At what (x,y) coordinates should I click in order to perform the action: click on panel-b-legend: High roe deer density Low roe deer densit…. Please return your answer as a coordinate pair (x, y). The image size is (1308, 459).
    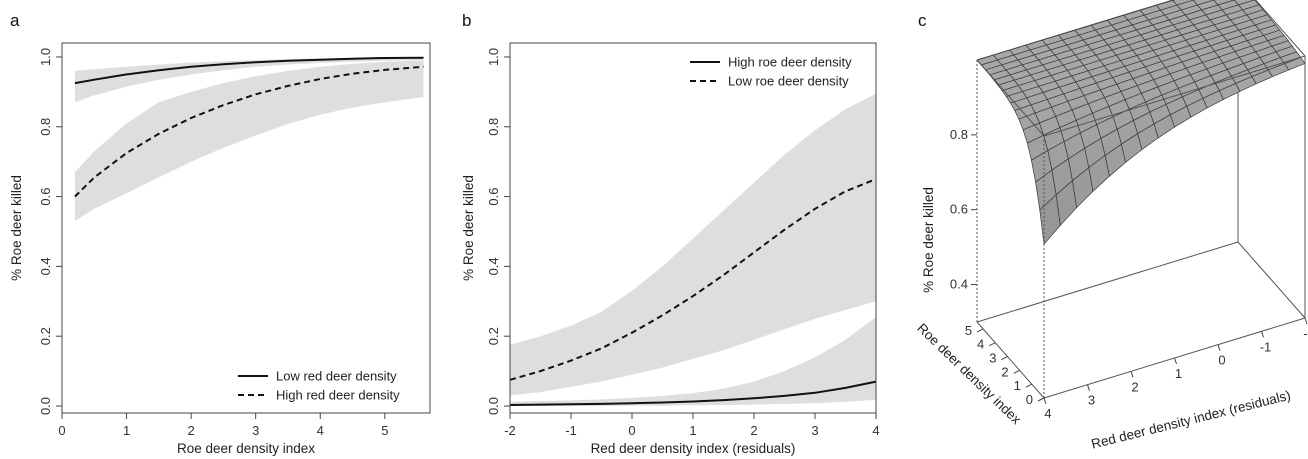
    Looking at the image, I should click on (771, 72).